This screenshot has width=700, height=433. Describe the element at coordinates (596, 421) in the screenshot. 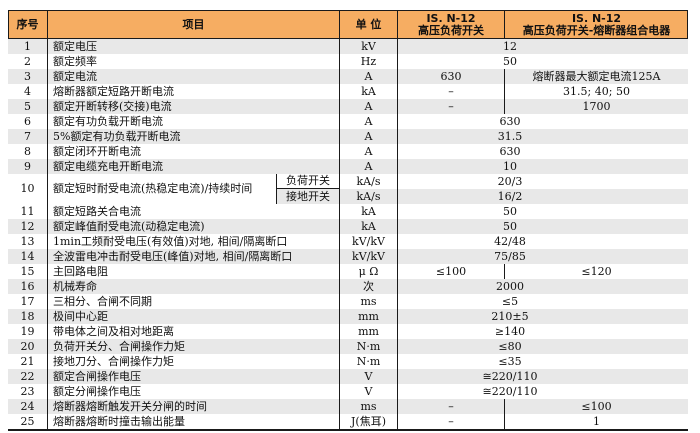

I see `value-combo-cell: 1` at that location.